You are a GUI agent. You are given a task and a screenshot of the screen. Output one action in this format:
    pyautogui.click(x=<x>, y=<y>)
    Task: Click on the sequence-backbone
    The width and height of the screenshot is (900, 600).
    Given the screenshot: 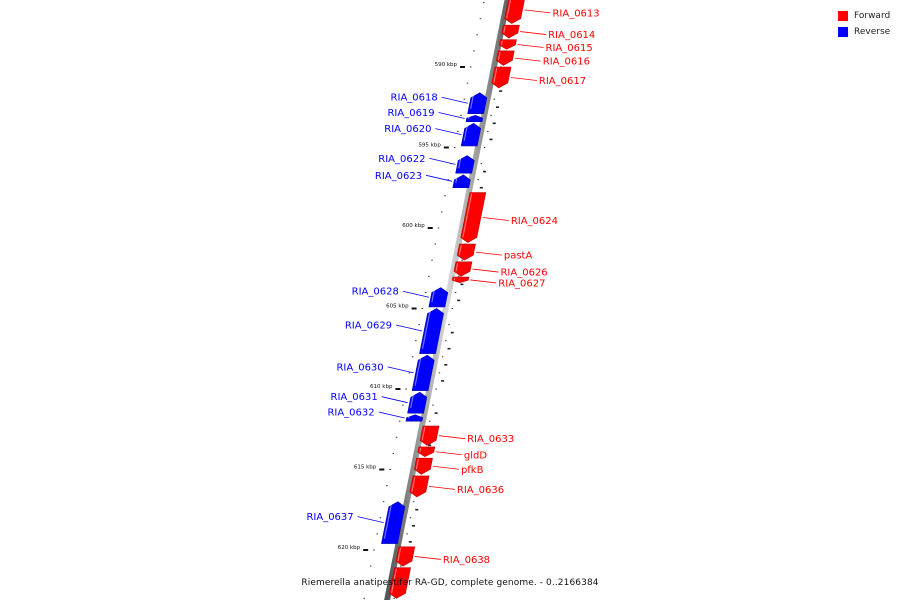 What is the action you would take?
    pyautogui.click(x=447, y=300)
    